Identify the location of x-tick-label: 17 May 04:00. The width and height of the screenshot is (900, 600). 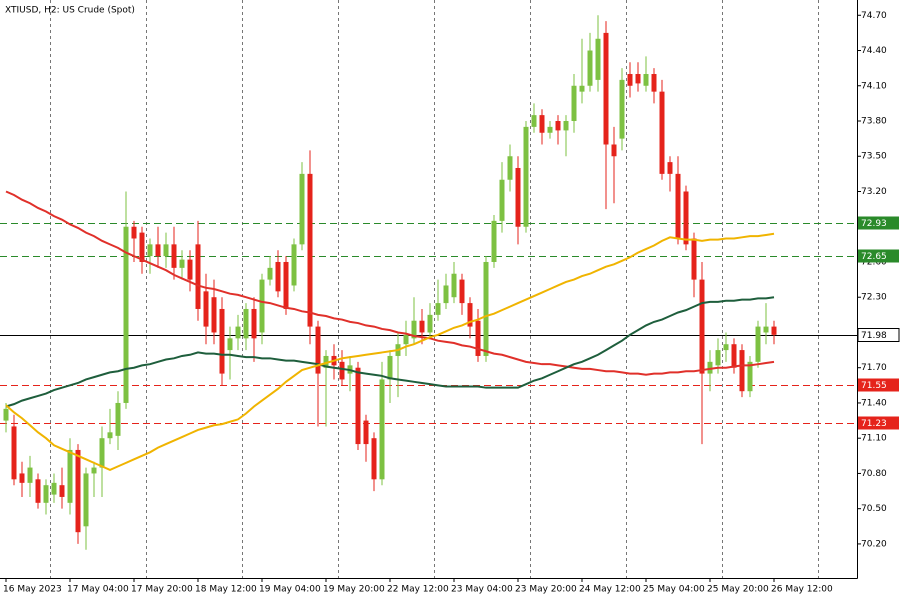
(98, 590).